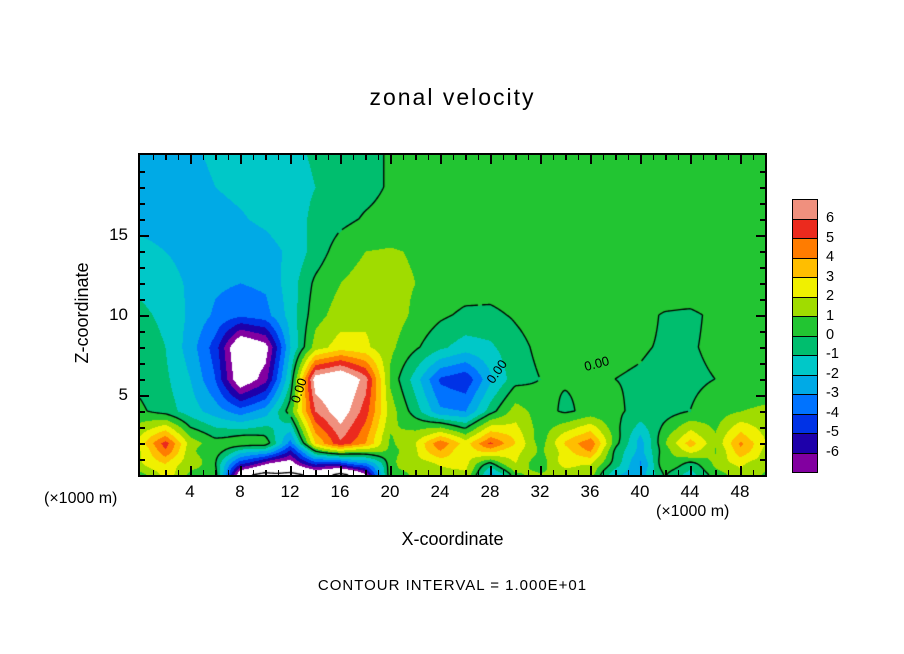  Describe the element at coordinates (690, 491) in the screenshot. I see `x-tick-label: 44` at that location.